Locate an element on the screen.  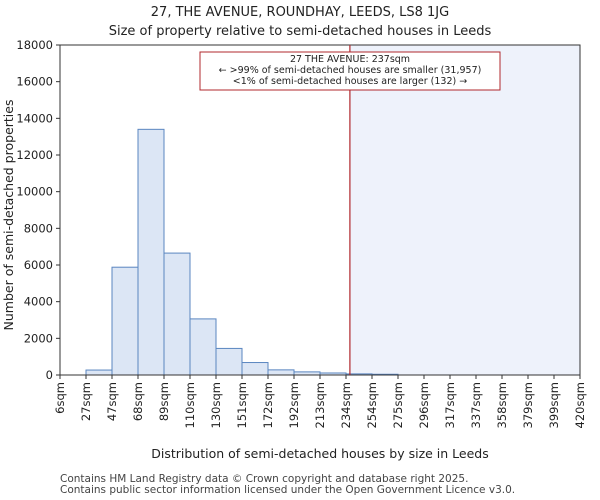
y-tick-label: 6000 is located at coordinates (38, 265).